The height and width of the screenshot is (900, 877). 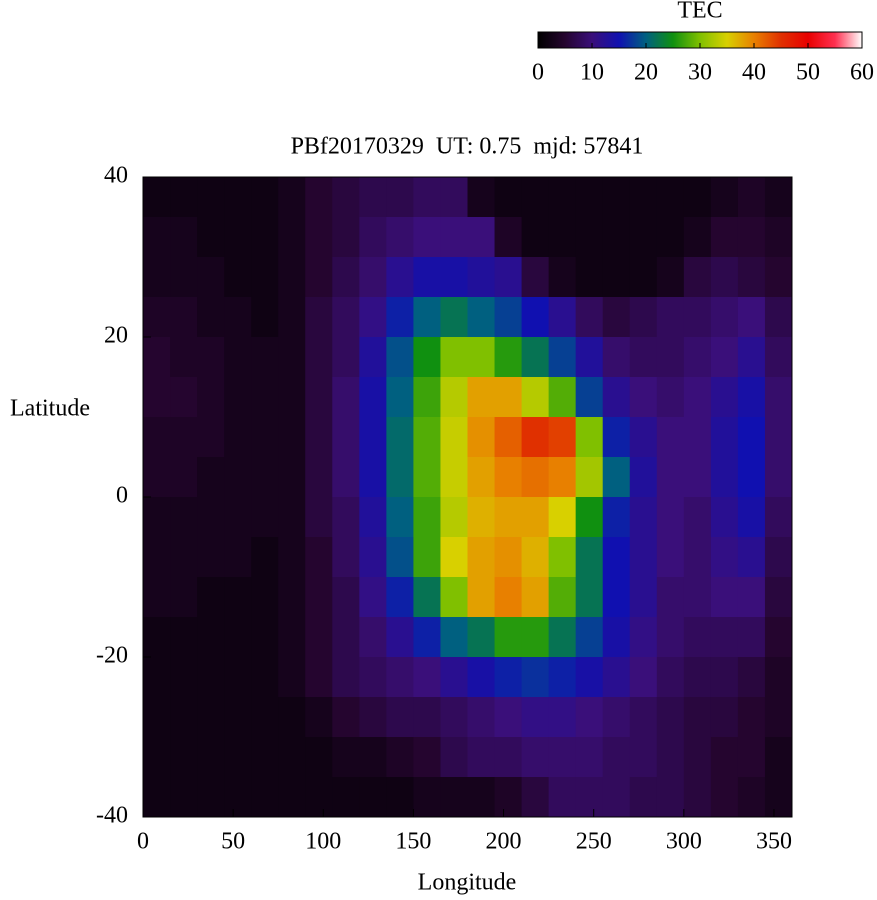 What do you see at coordinates (774, 842) in the screenshot?
I see `x-tick-label: 350` at bounding box center [774, 842].